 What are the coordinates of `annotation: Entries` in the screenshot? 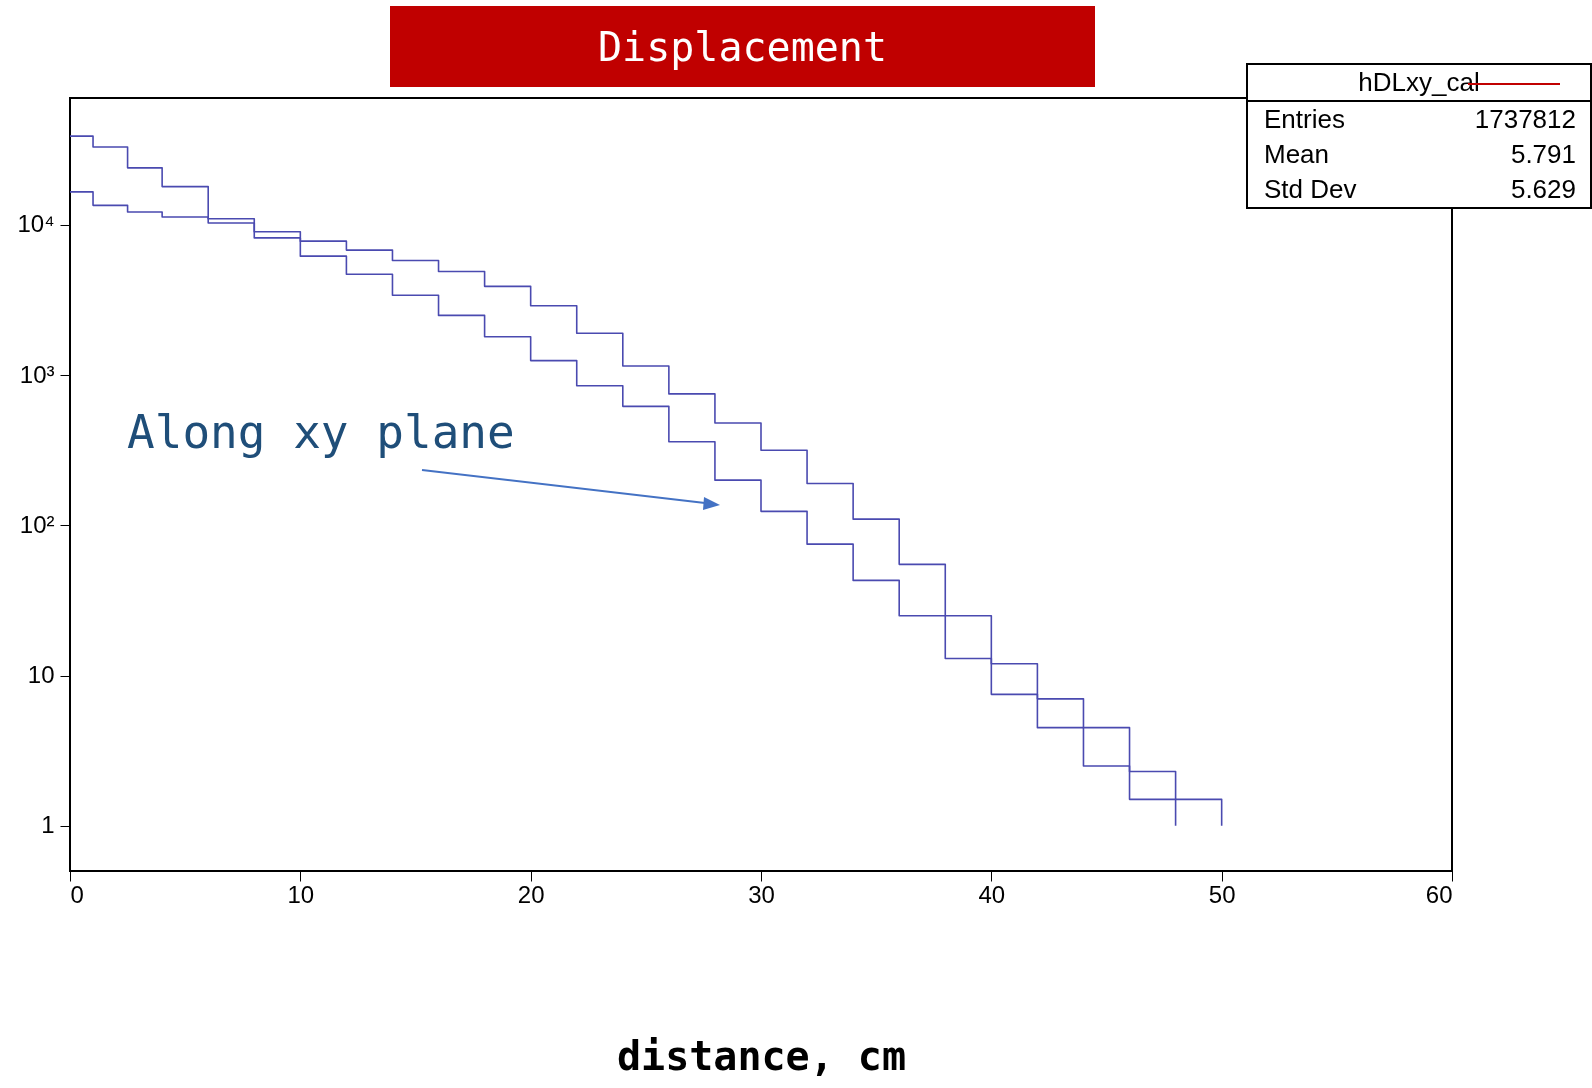 It's located at (1304, 119).